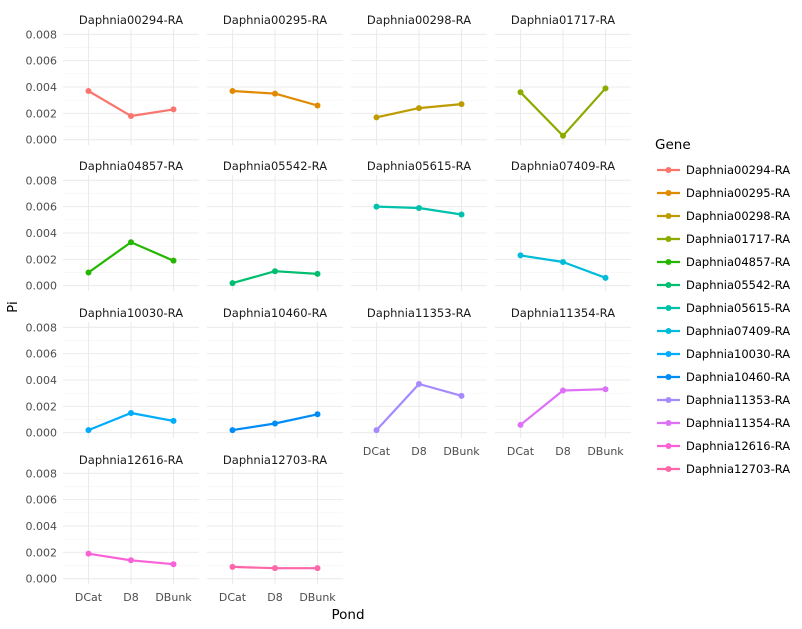 Image resolution: width=802 pixels, height=629 pixels. I want to click on facet-panel: Daphnia11353-RA DCat D8 DBunk, so click(419, 382).